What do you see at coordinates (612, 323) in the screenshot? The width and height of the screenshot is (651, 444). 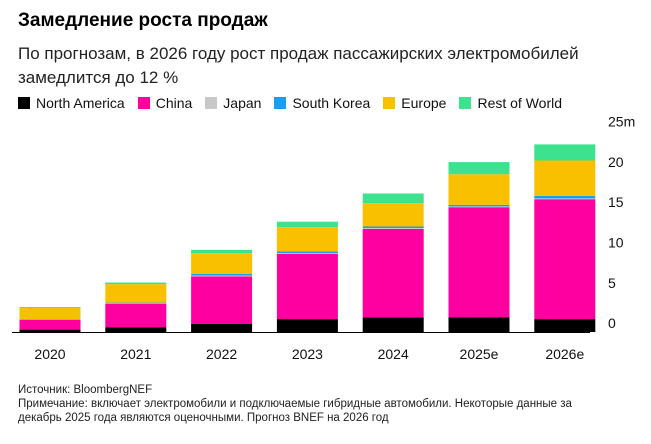 I see `y-tick-label: 0` at bounding box center [612, 323].